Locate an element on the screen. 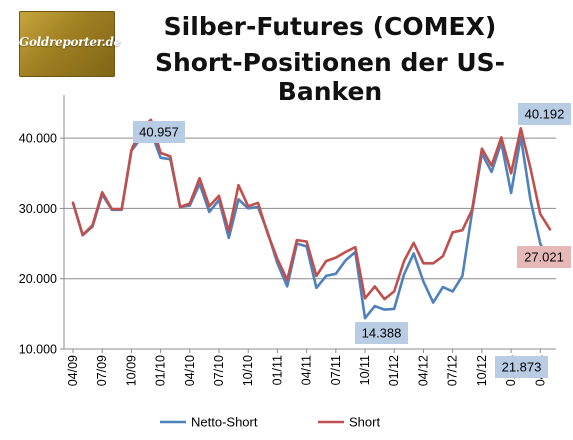 The height and width of the screenshot is (440, 573). y-tick-label: 30.000 is located at coordinates (38, 209).